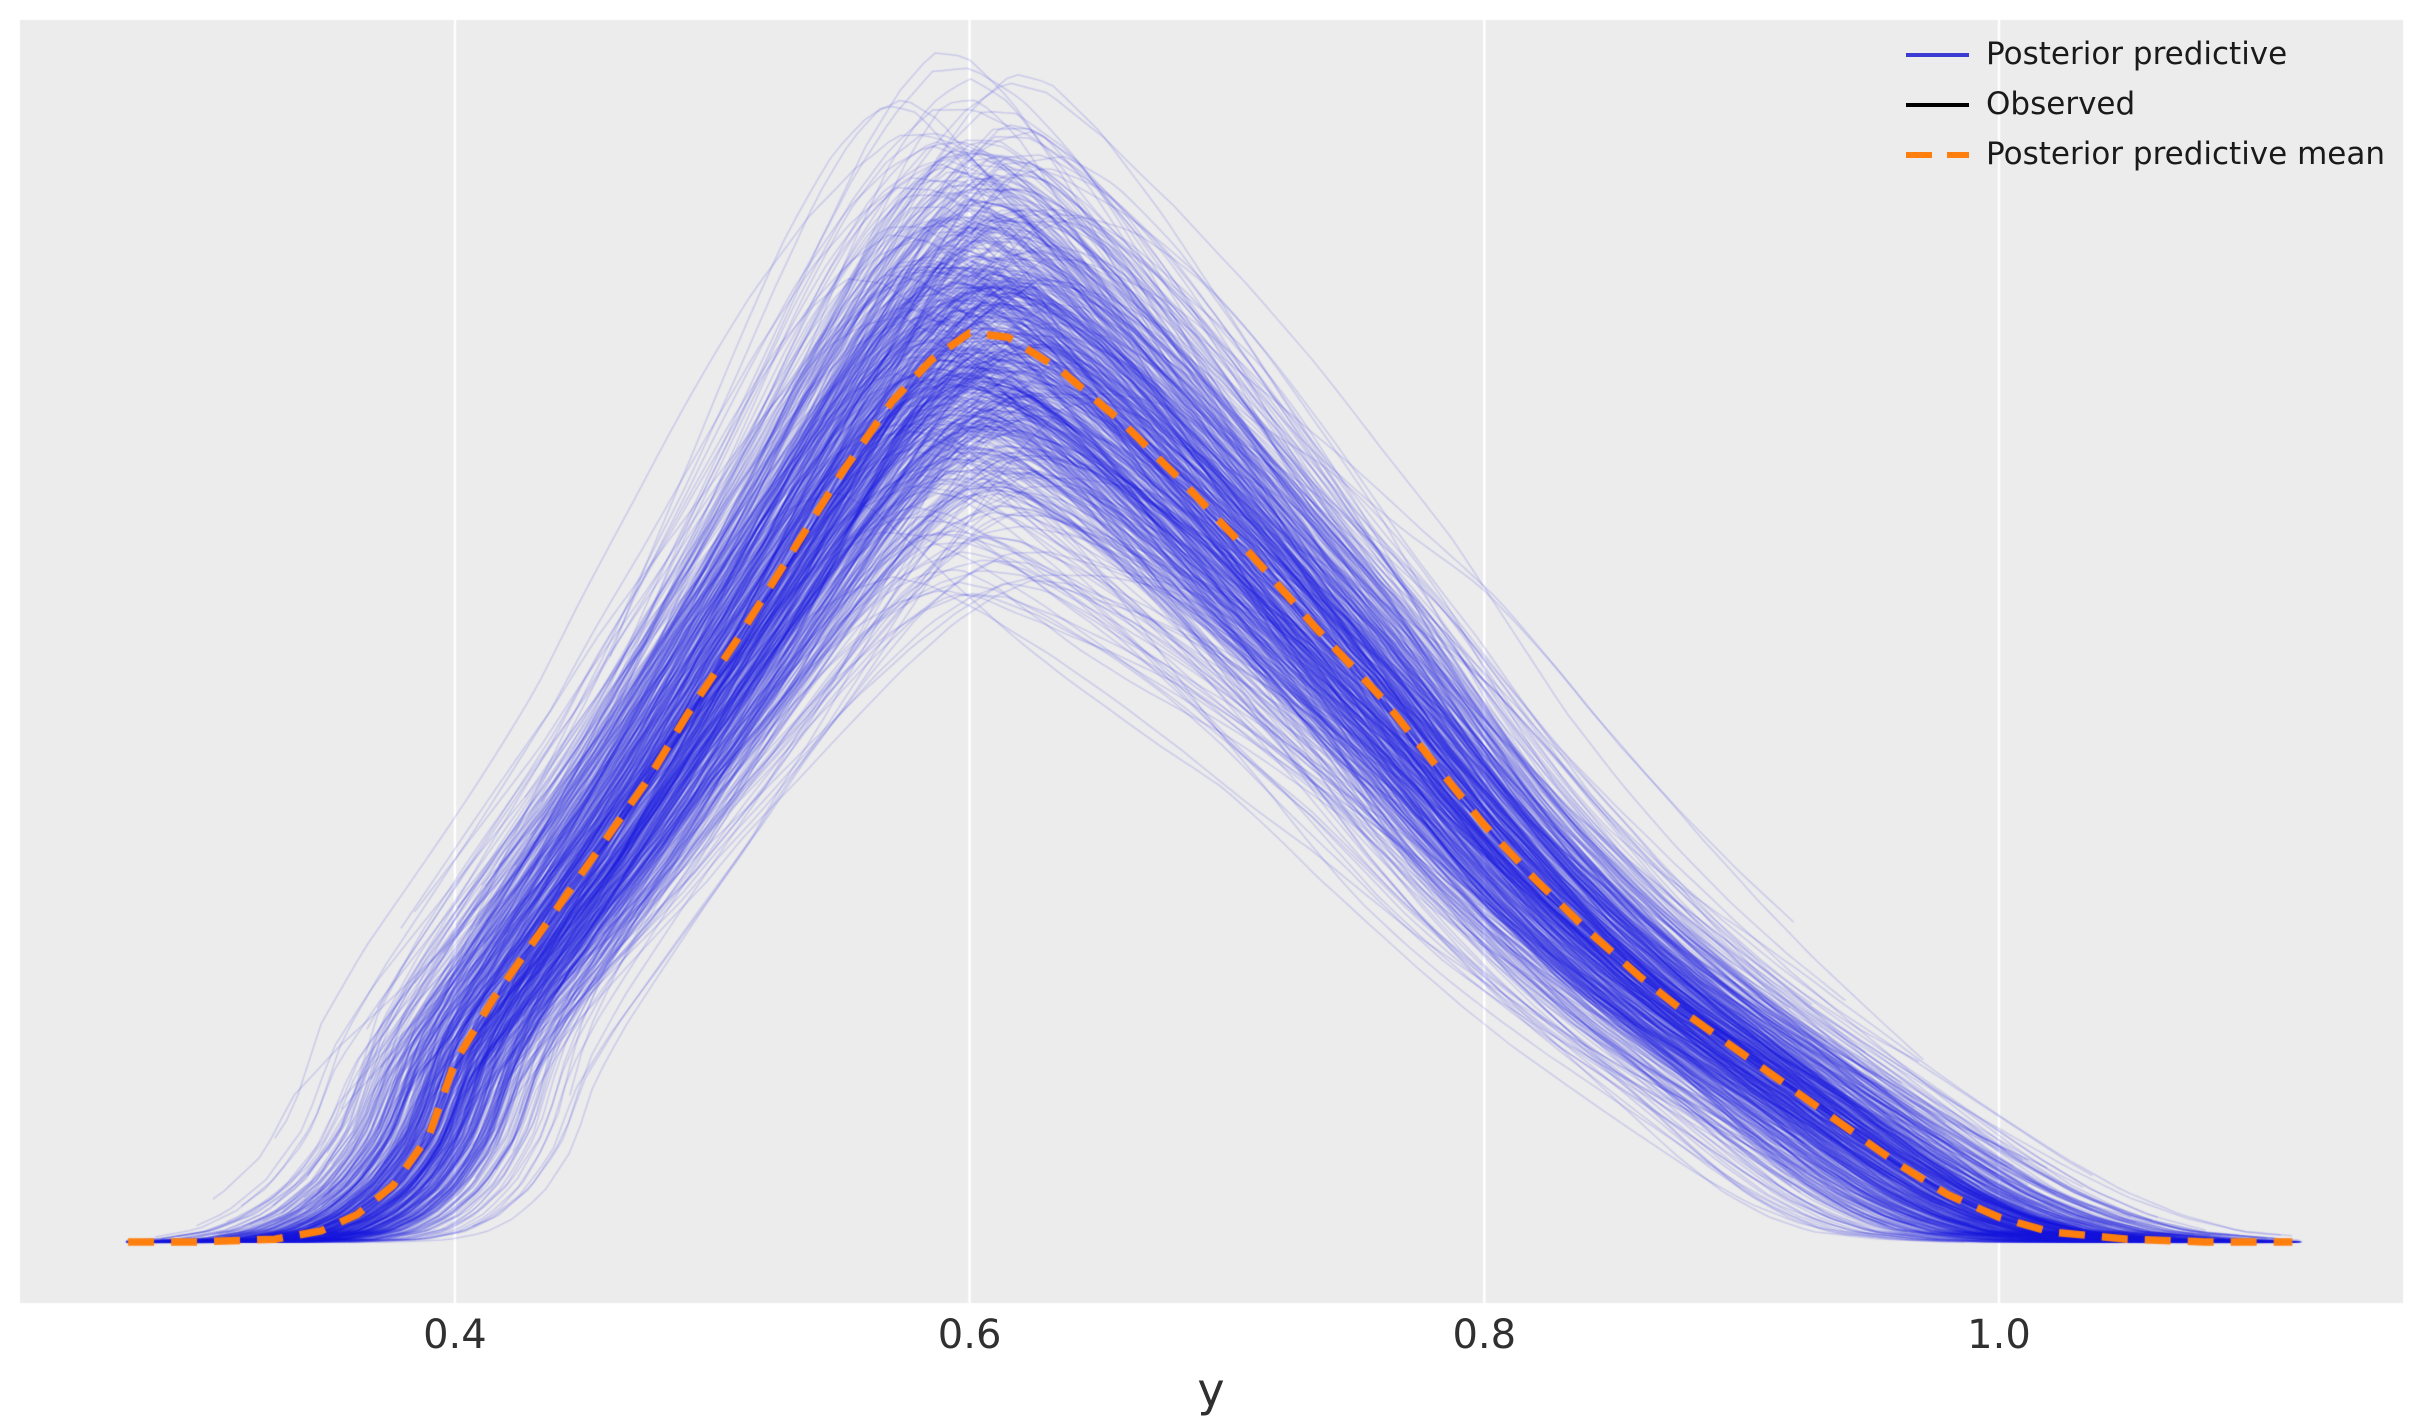 The image size is (2423, 1423). I want to click on legend-label-observed: Observed, so click(2061, 104).